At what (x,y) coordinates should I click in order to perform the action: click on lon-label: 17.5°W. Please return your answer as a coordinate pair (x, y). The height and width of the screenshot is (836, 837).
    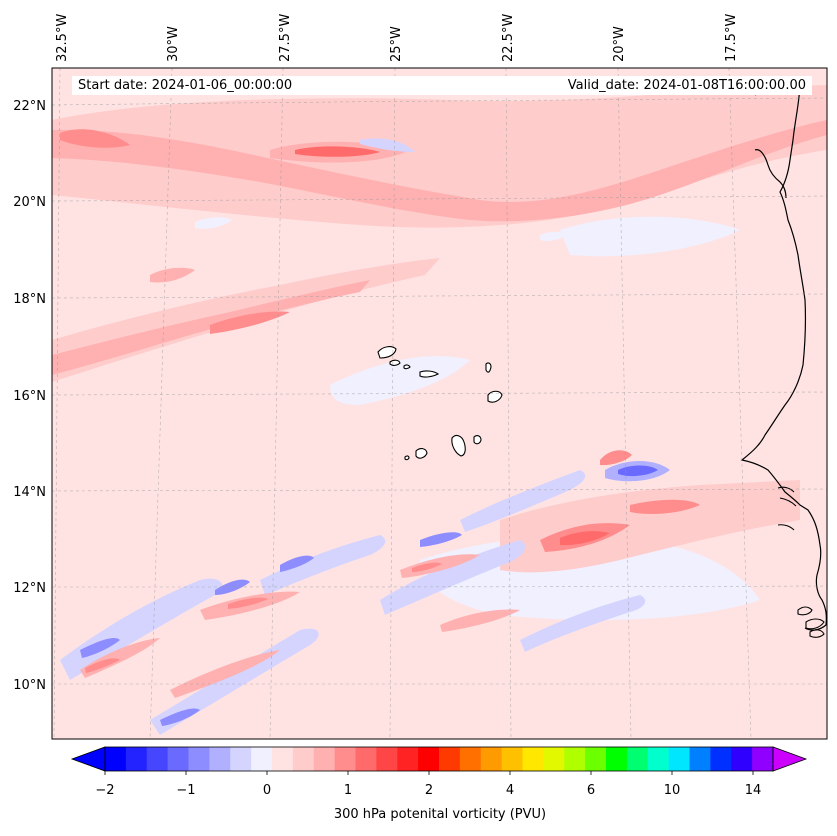
    Looking at the image, I should click on (731, 38).